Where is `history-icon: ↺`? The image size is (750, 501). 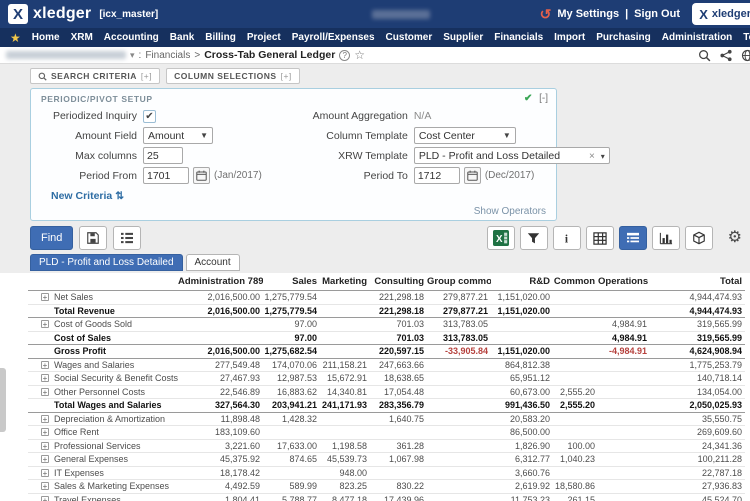 history-icon: ↺ is located at coordinates (545, 13).